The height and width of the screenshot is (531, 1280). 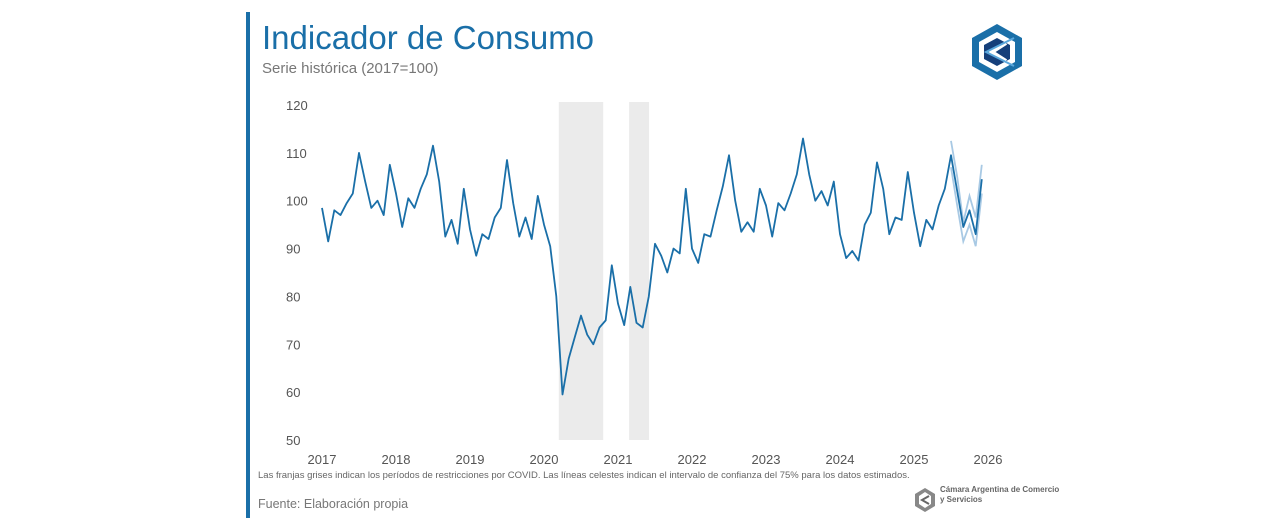 I want to click on source-text: Fuente: Elaboración propia, so click(x=333, y=504).